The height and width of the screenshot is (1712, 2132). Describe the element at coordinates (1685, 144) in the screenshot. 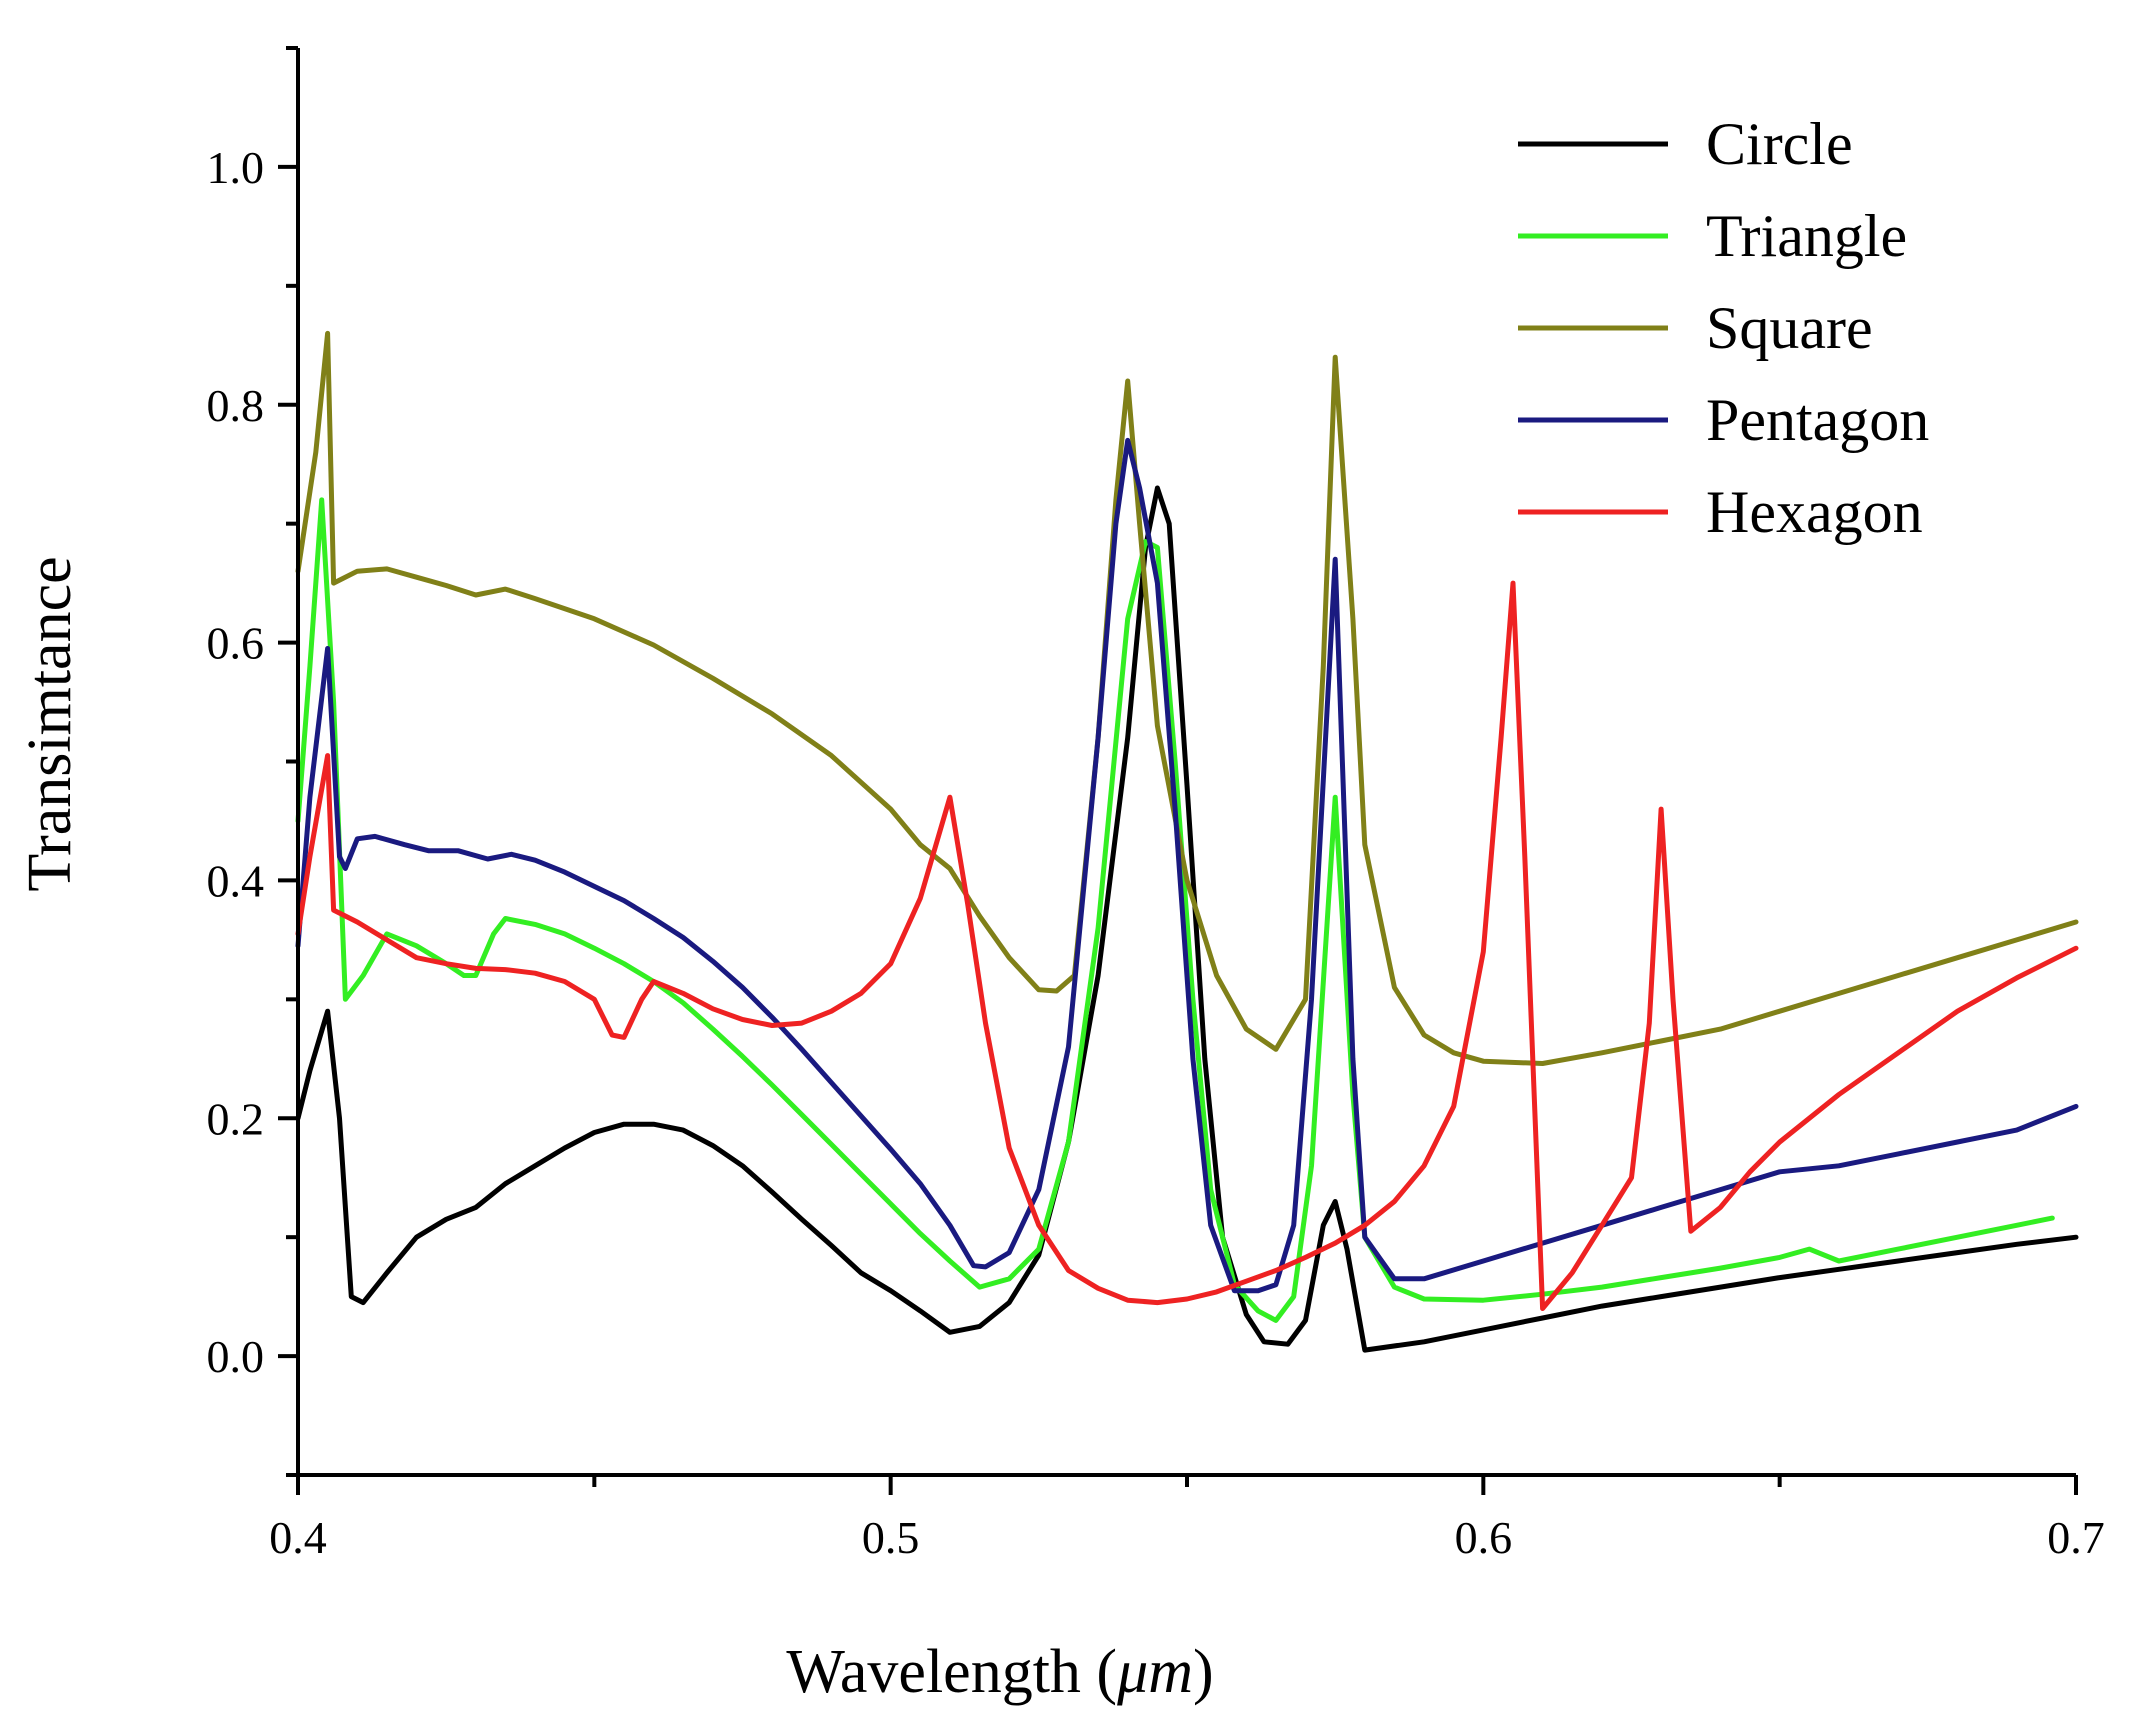

I see `legend-item-circle: Circle` at that location.